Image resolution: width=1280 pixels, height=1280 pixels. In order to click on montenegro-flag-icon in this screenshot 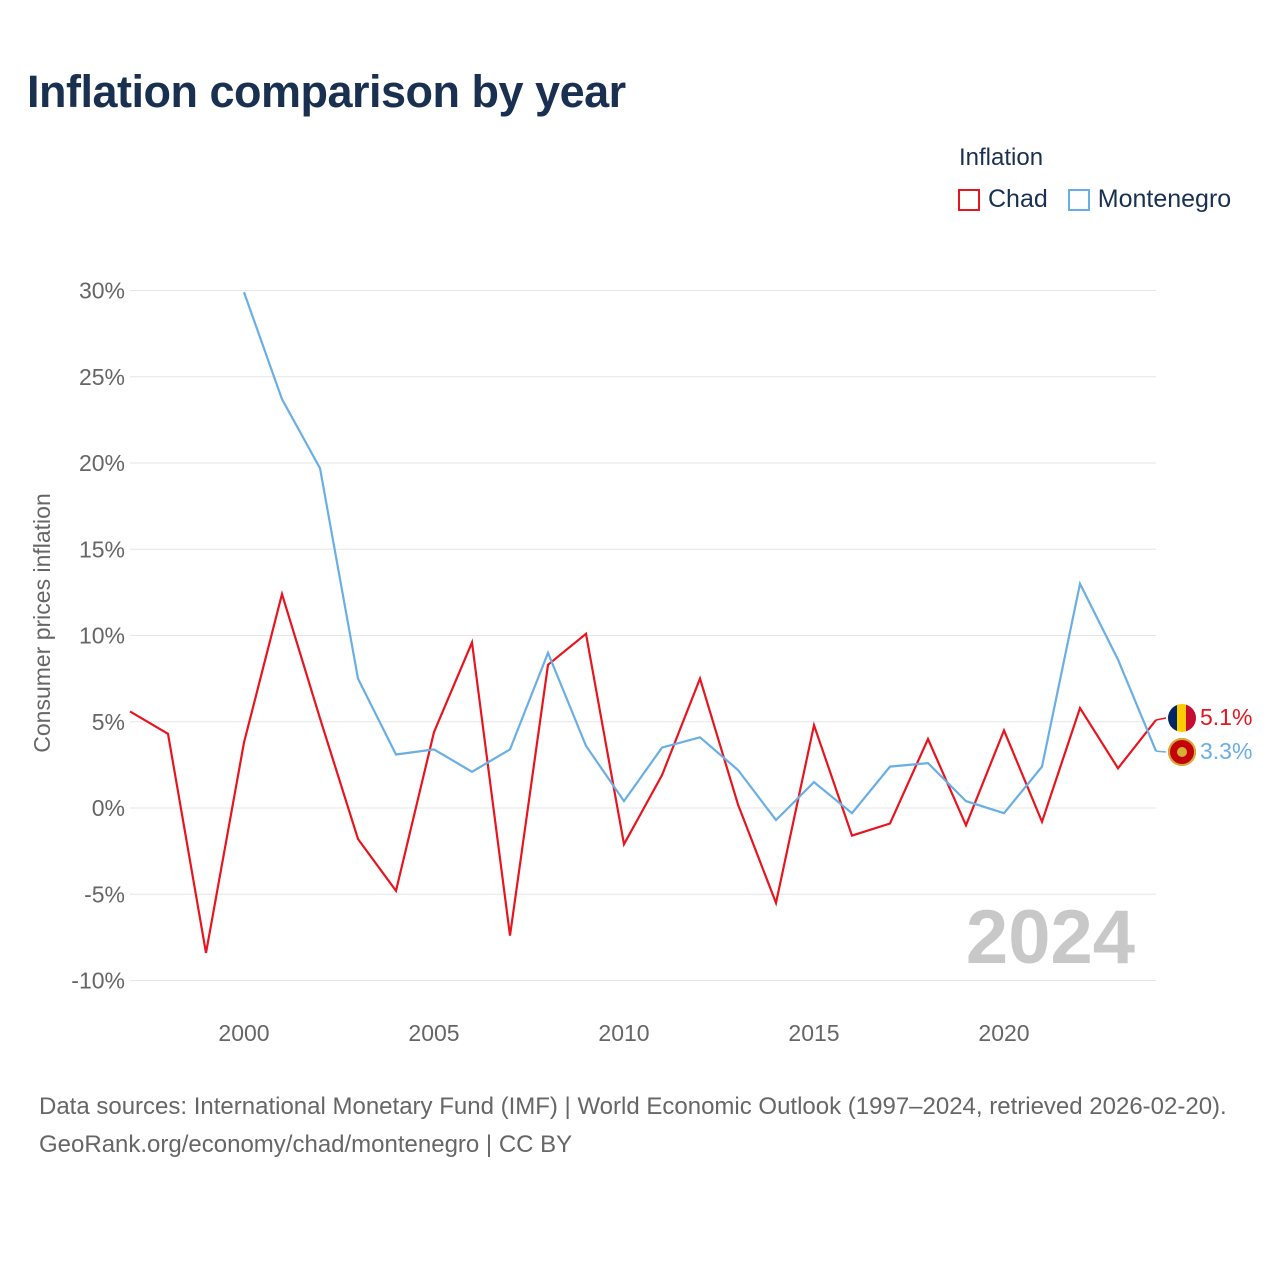, I will do `click(1182, 752)`.